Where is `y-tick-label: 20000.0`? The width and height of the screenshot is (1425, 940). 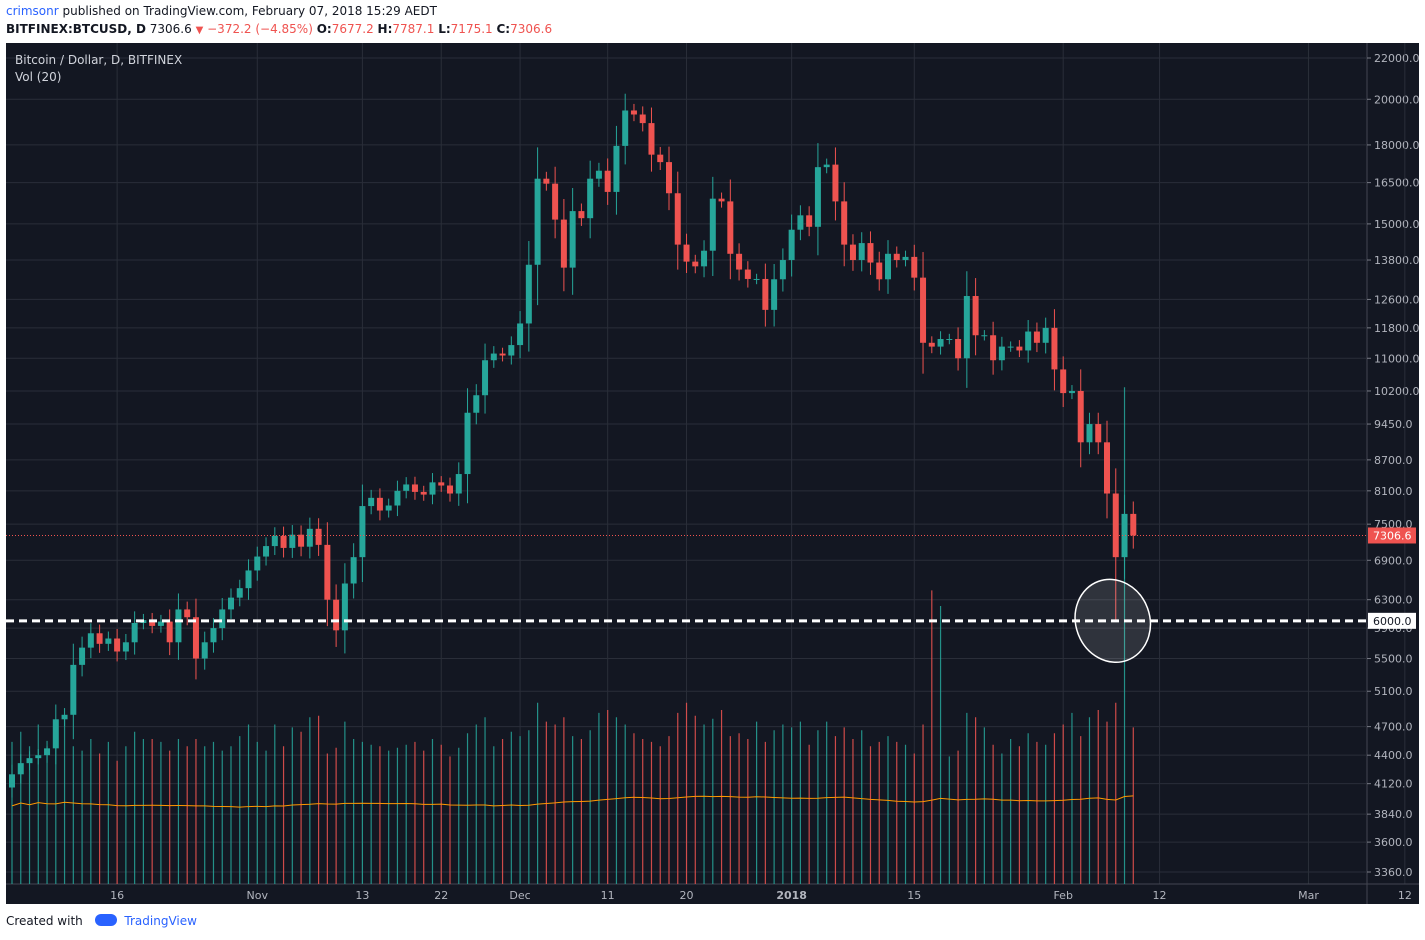
y-tick-label: 20000.0 is located at coordinates (1396, 99).